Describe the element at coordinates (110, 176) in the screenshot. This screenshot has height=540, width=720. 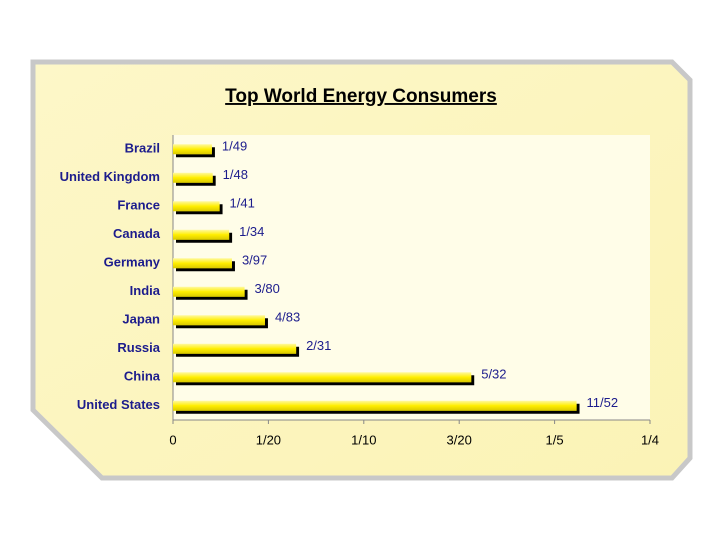
I see `y-tick-label: United Kingdom` at that location.